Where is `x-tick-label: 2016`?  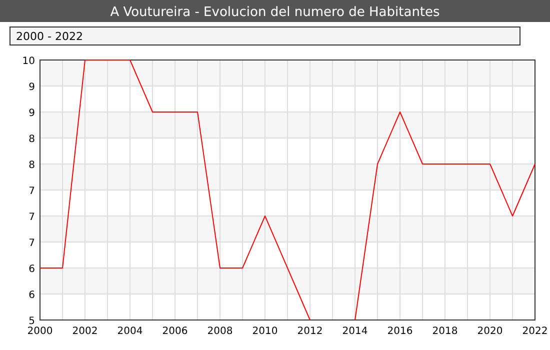 x-tick-label: 2016 is located at coordinates (400, 331).